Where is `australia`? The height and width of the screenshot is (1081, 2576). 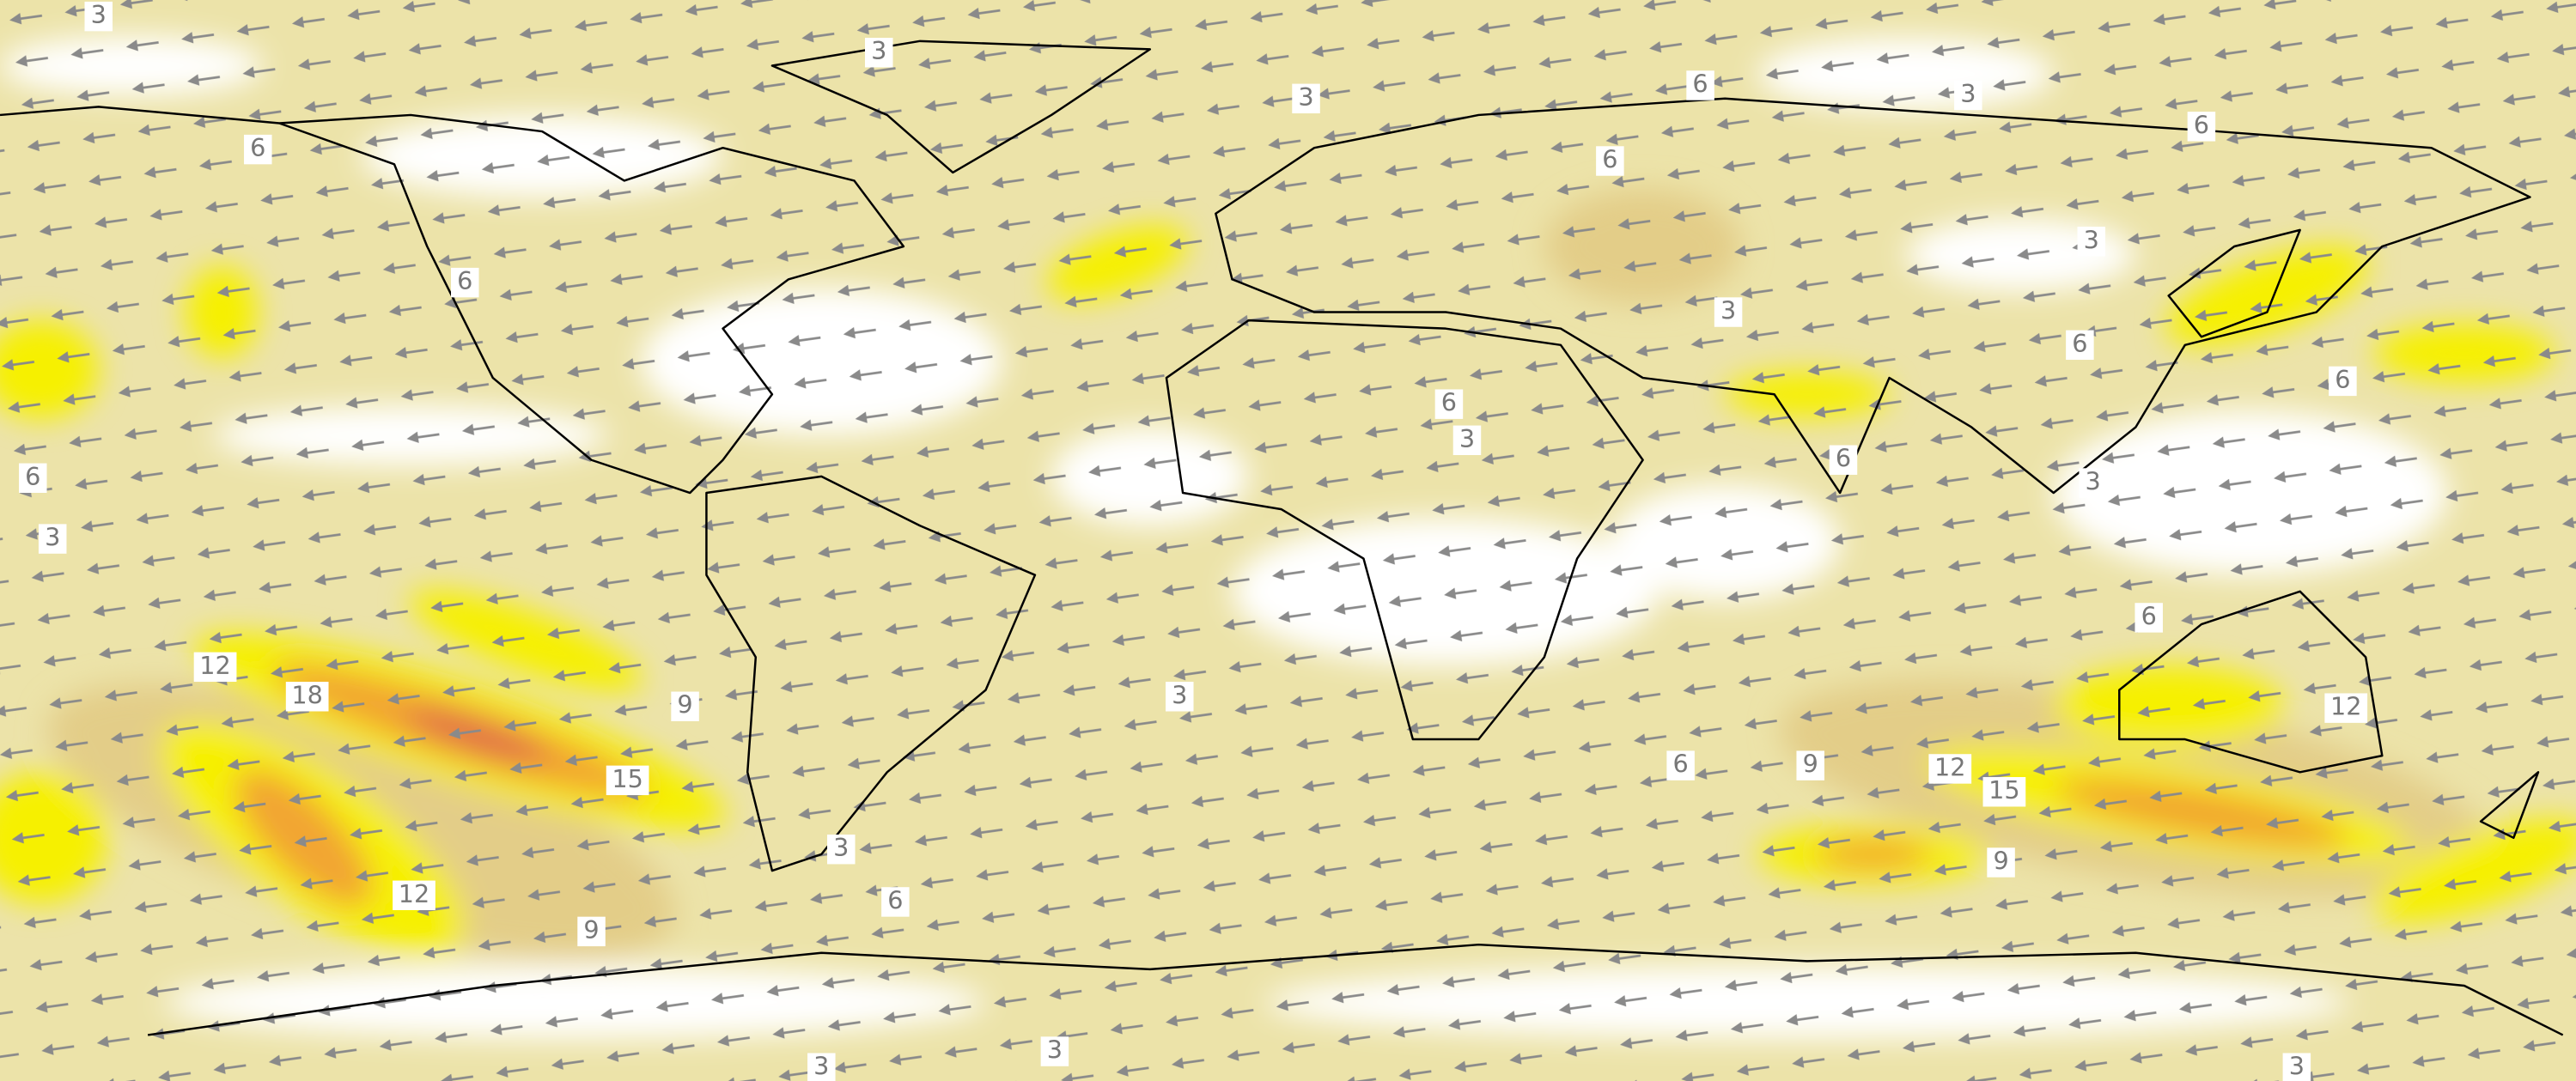
australia is located at coordinates (2251, 682).